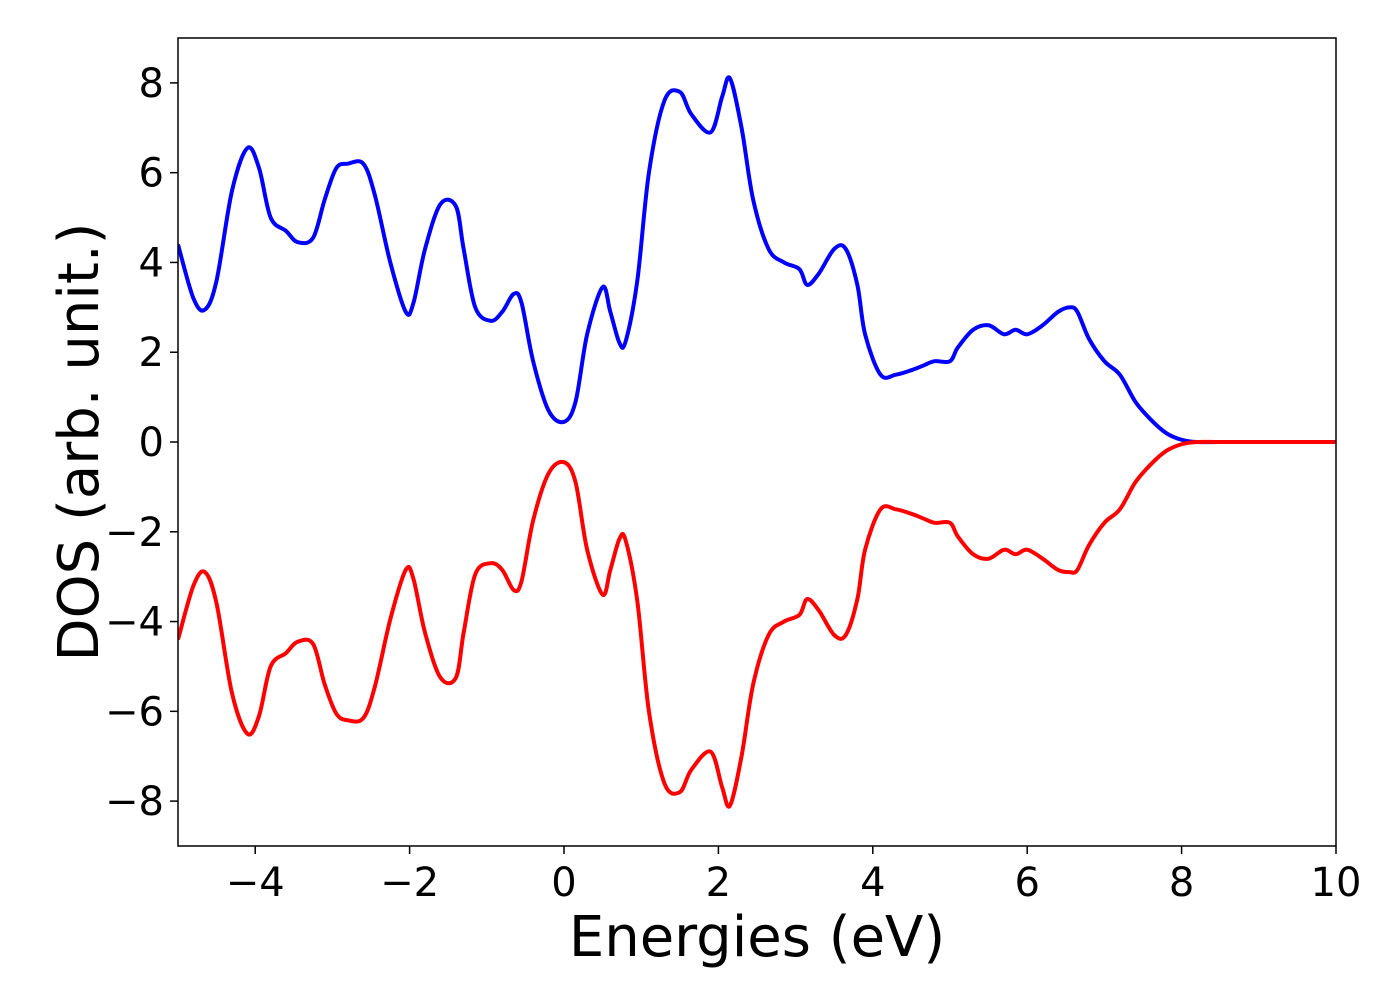 Image resolution: width=1400 pixels, height=1000 pixels. Describe the element at coordinates (757, 937) in the screenshot. I see `x-axis-label: Energies (eV)` at that location.